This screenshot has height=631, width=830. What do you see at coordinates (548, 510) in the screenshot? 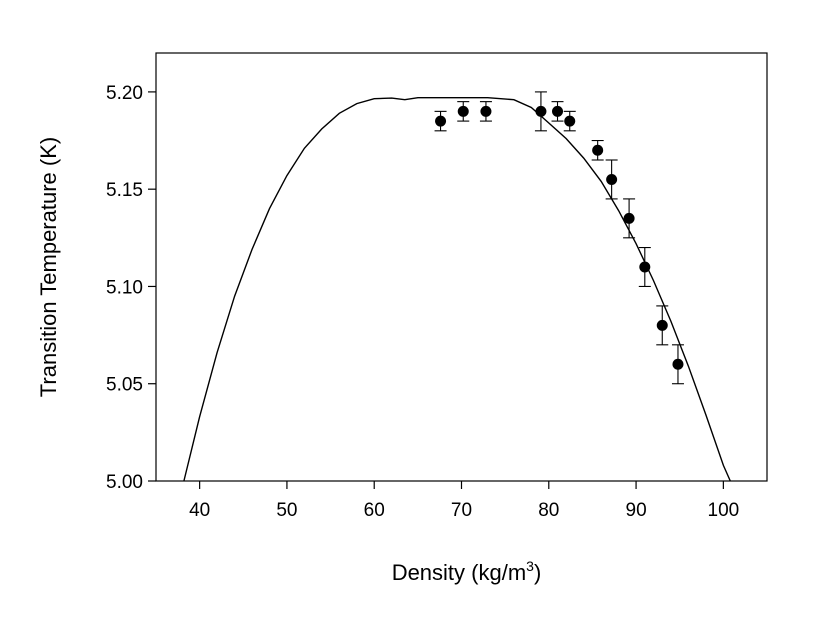
I see `x-tick-label: 80` at bounding box center [548, 510].